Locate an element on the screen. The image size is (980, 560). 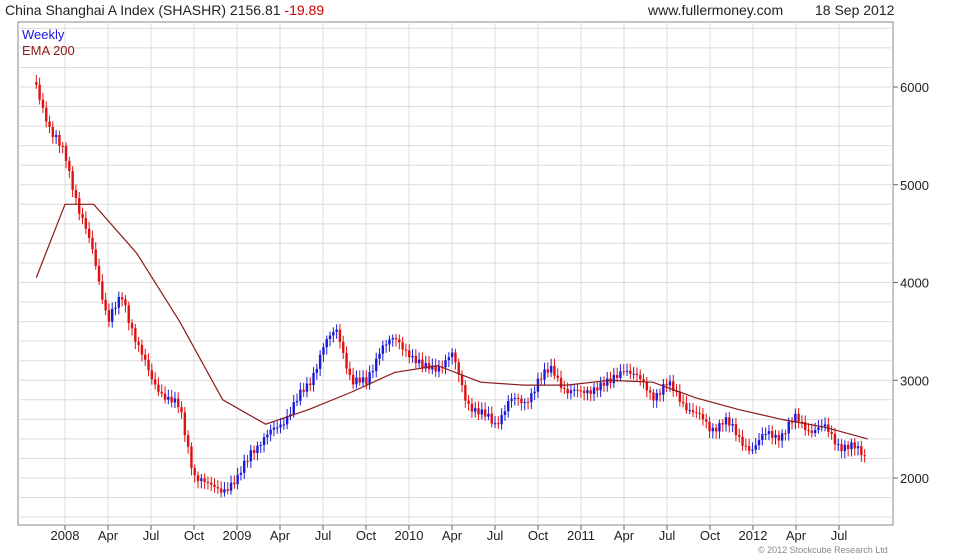
site-link: www.fullermoney.com is located at coordinates (716, 10).